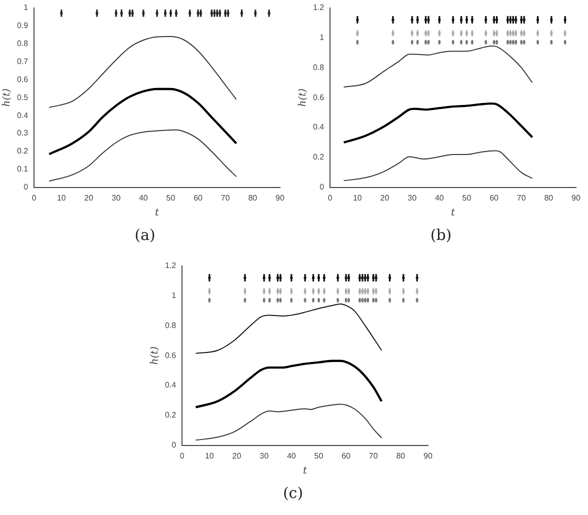 The height and width of the screenshot is (515, 588). Describe the element at coordinates (293, 493) in the screenshot. I see `text: (c)` at that location.